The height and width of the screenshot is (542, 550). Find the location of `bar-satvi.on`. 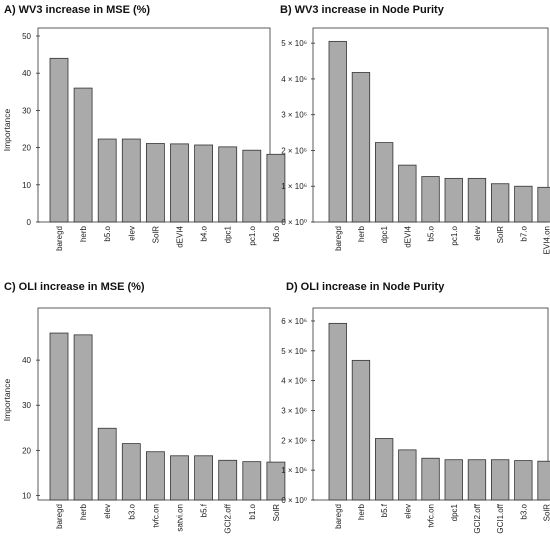

bar-satvi.on is located at coordinates (179, 478).